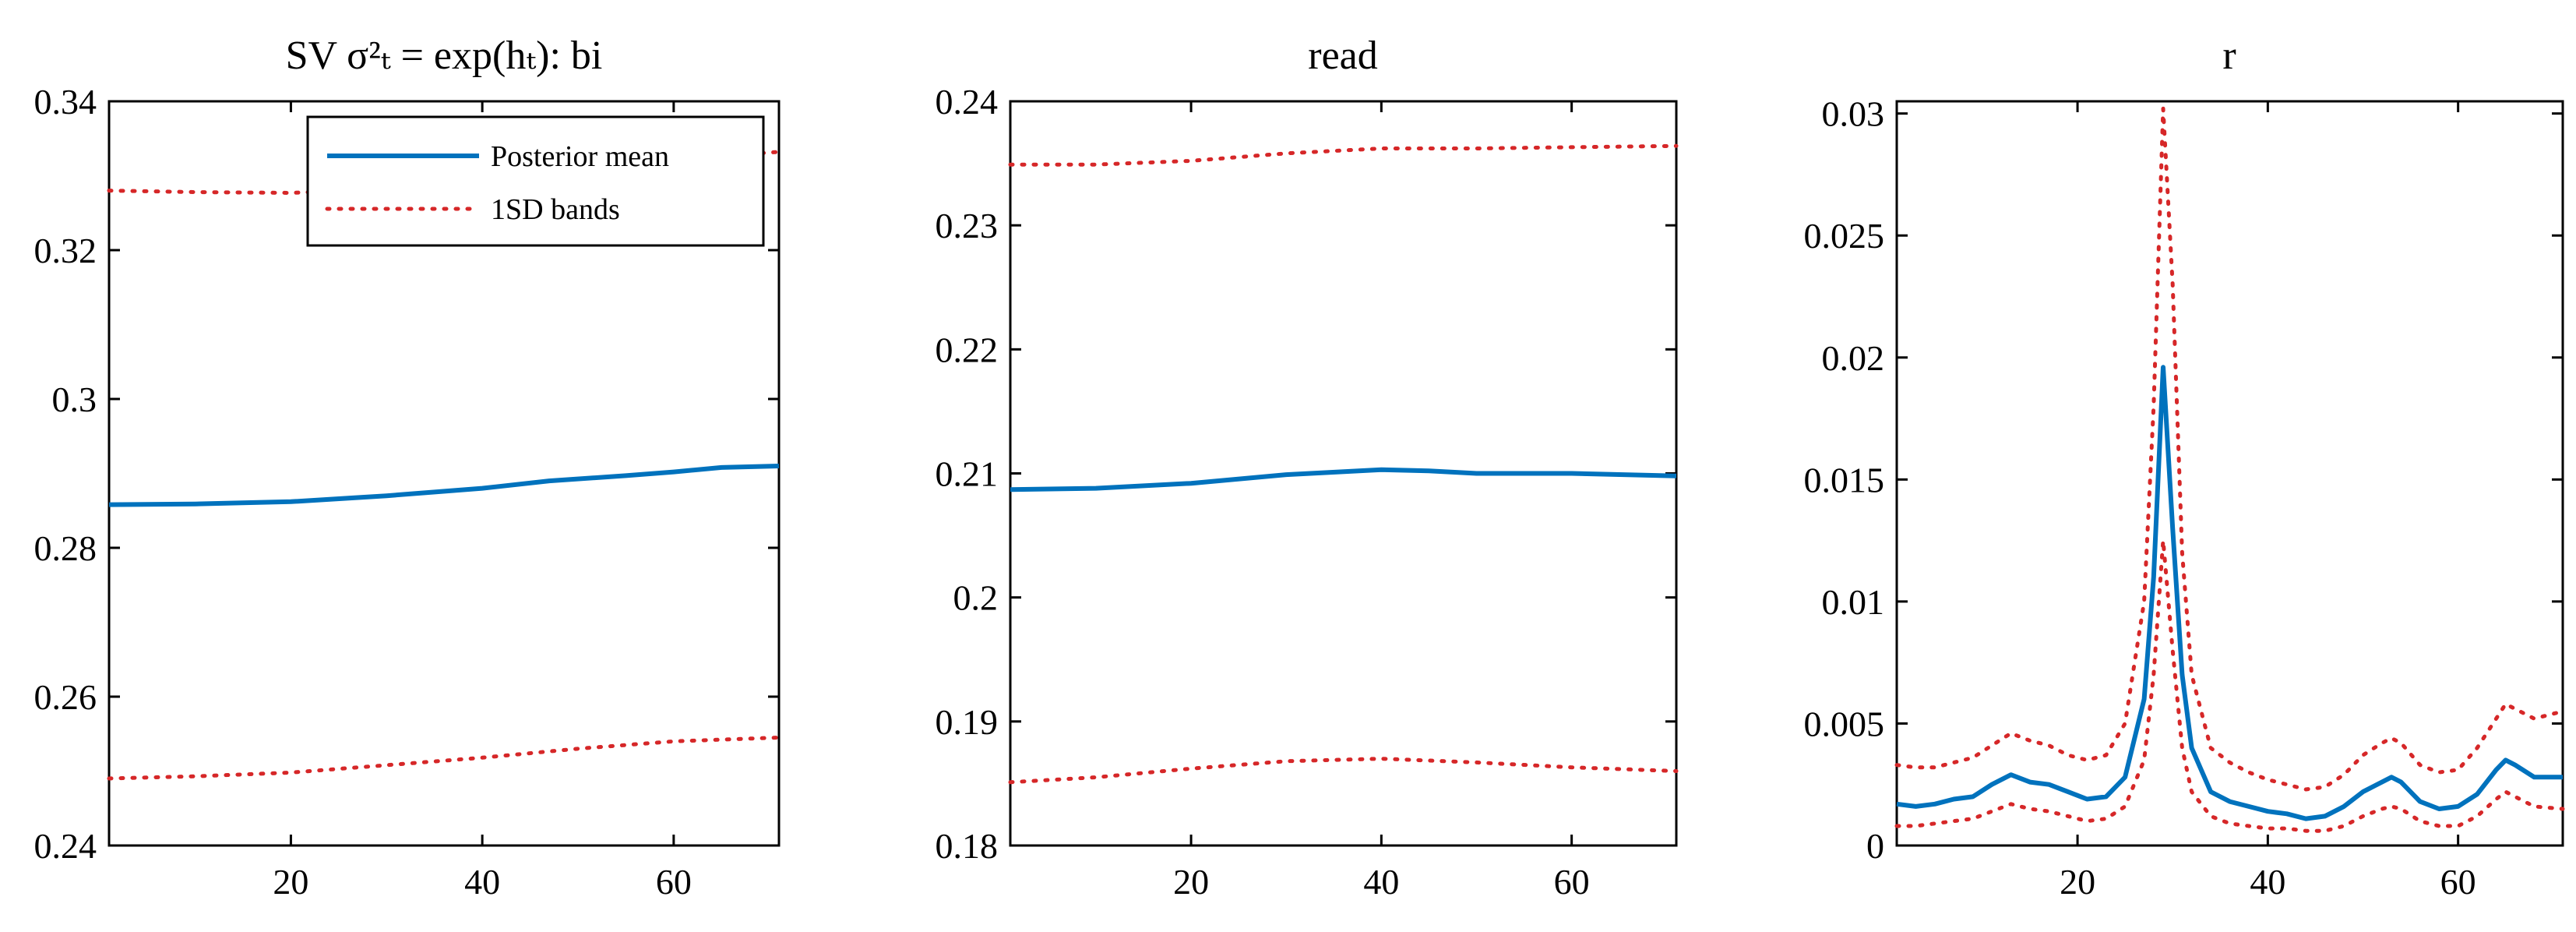  Describe the element at coordinates (1845, 236) in the screenshot. I see `y-tick-label: 0.025` at that location.